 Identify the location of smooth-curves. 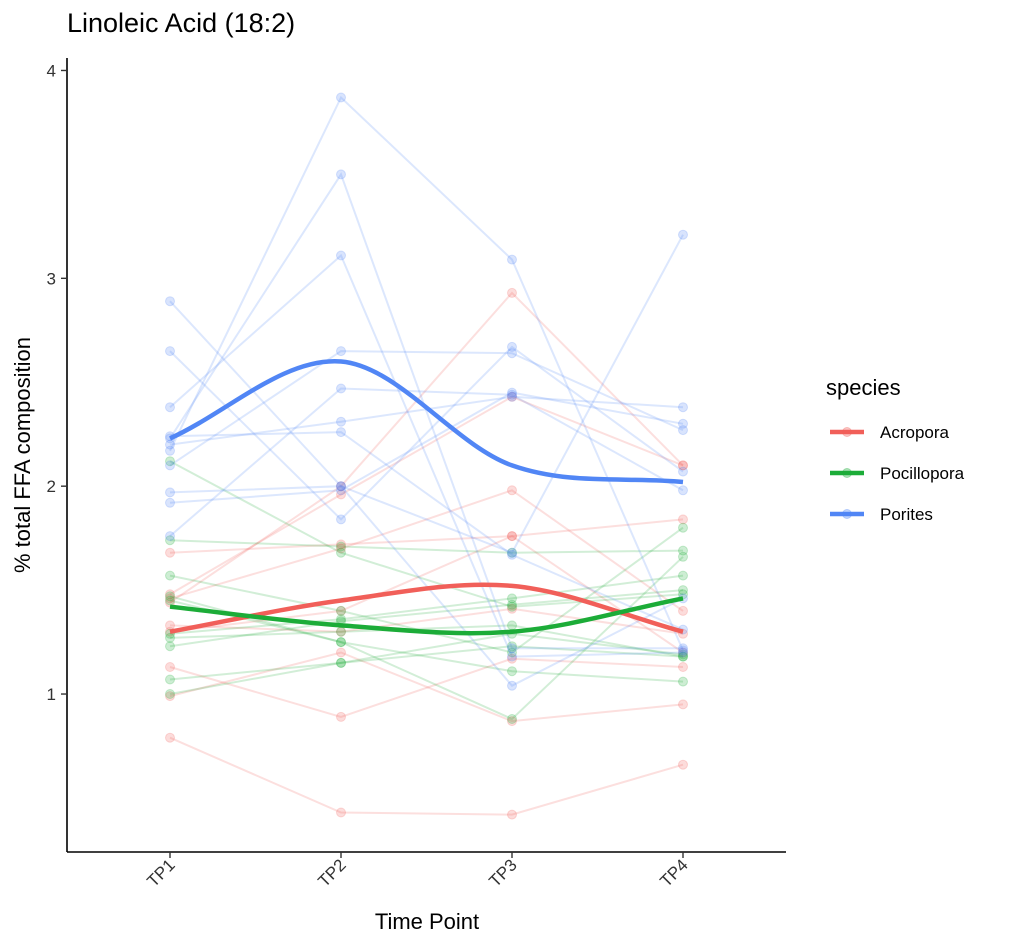
(426, 497).